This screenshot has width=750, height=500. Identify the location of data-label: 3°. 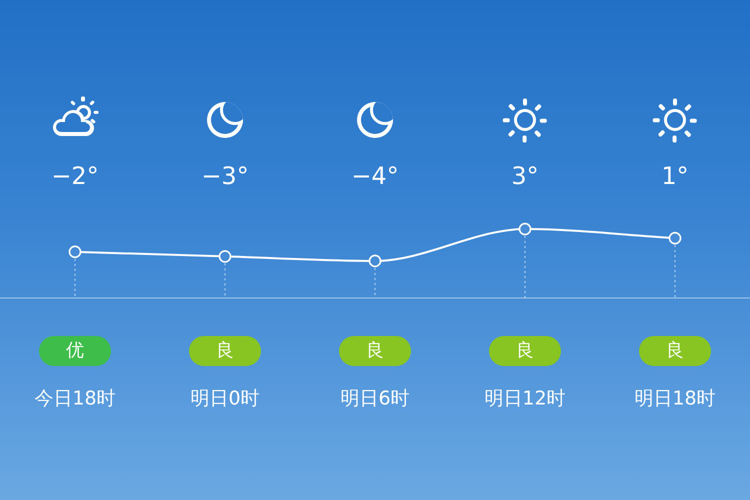
(525, 176).